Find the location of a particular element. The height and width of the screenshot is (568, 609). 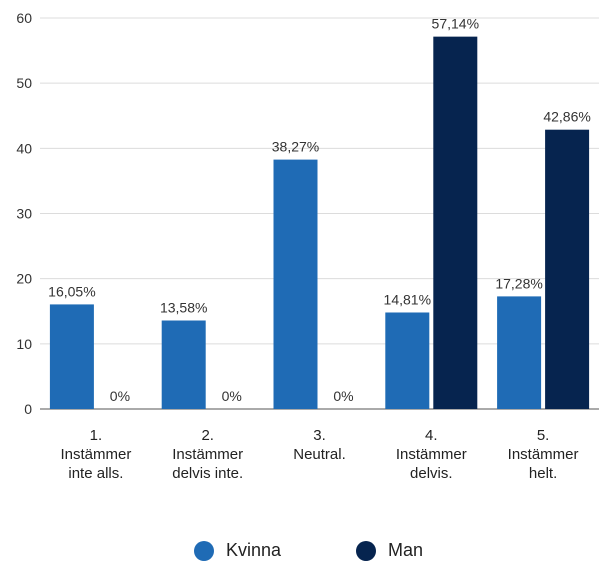

legend-item-kvinna: Kvinna is located at coordinates (237, 550).